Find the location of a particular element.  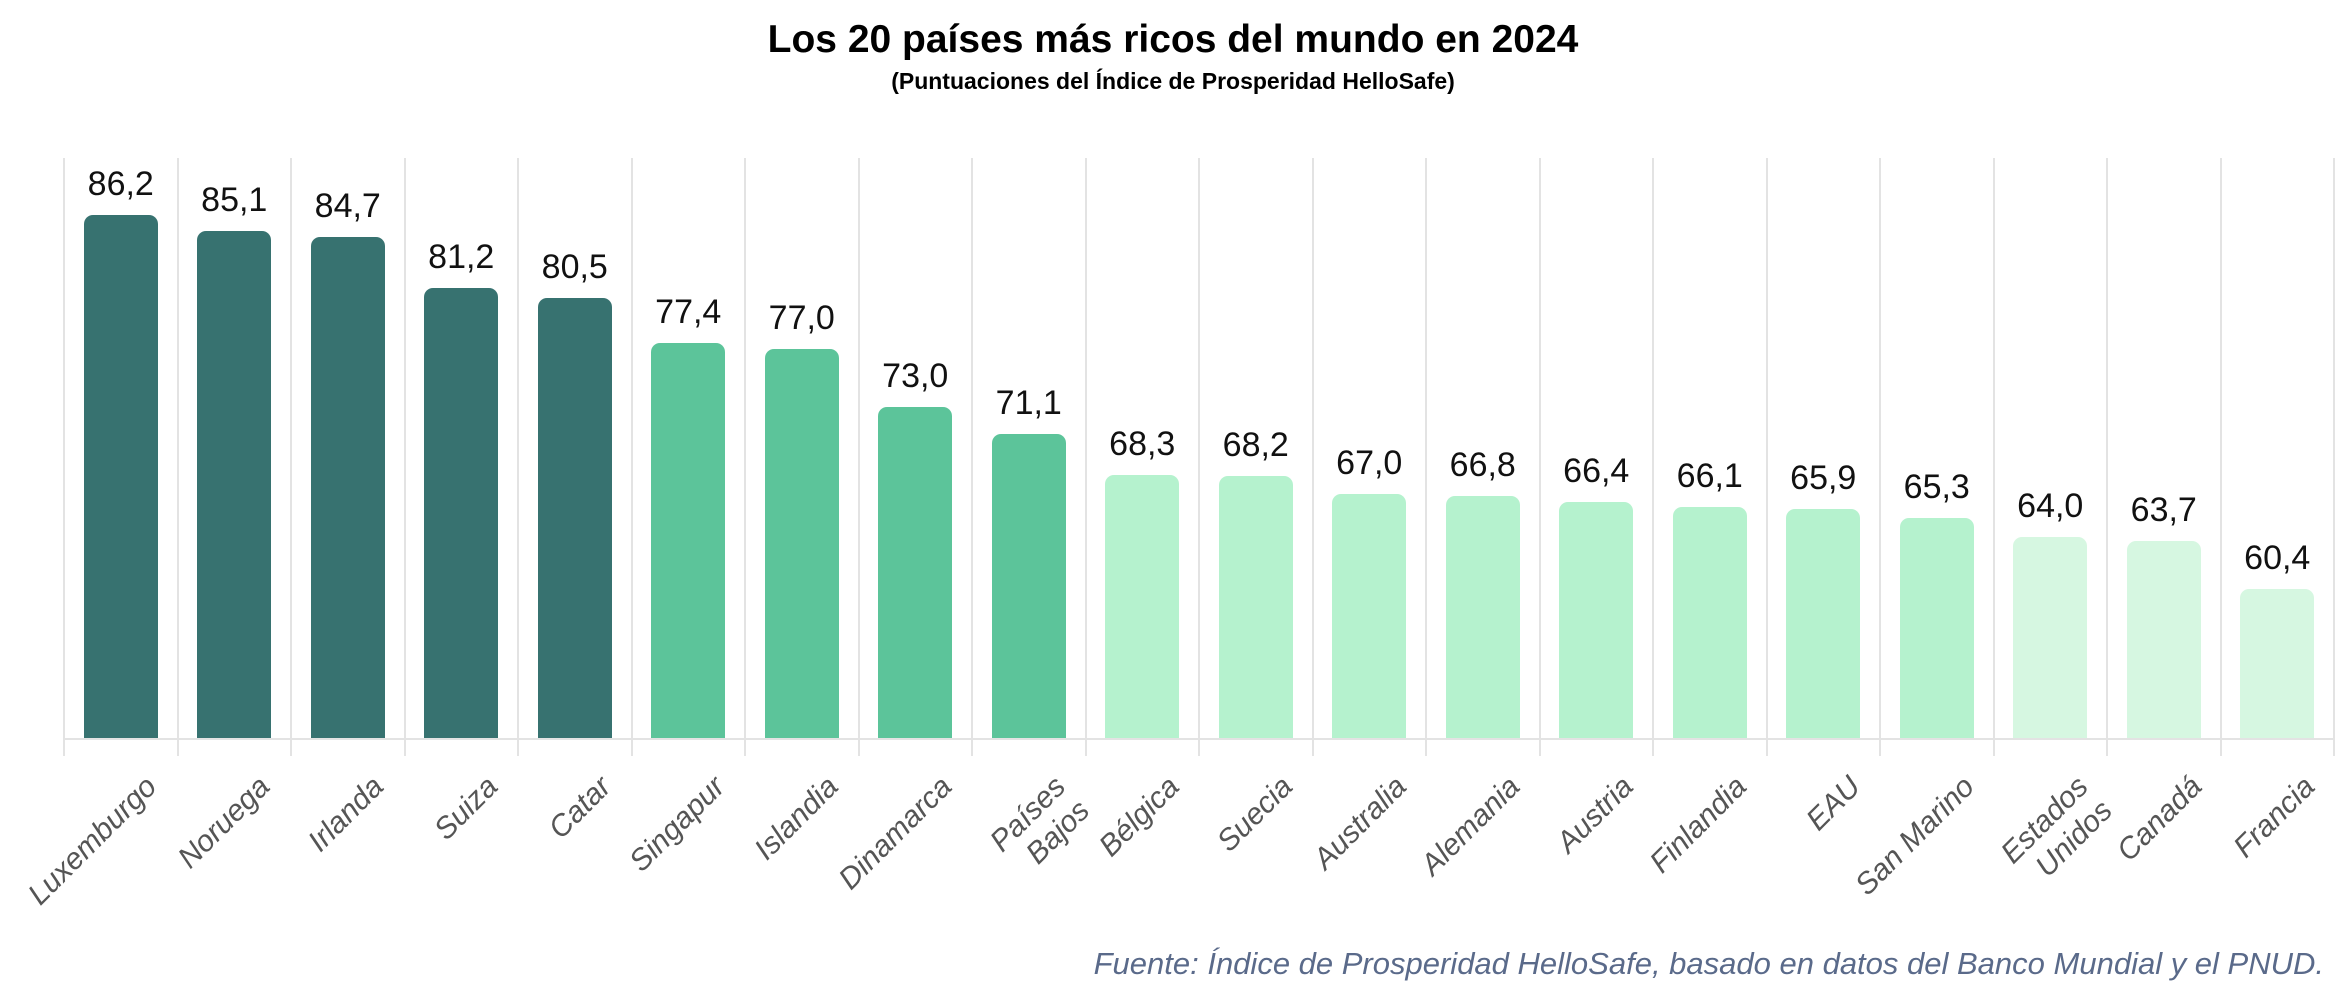

category-cell: 65,3 is located at coordinates (1936, 457).